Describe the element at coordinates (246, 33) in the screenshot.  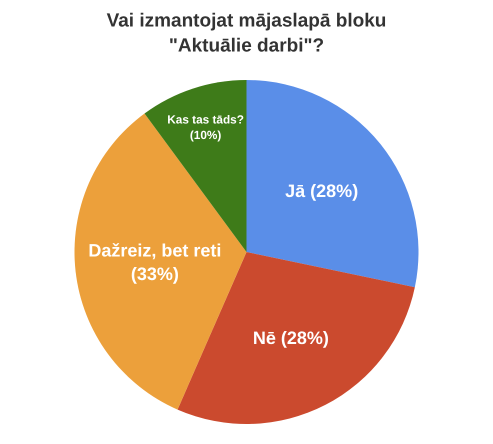
I see `chart-title: Vai izmantojat mājaslapā bloku "Aktuālie darbi"?` at that location.